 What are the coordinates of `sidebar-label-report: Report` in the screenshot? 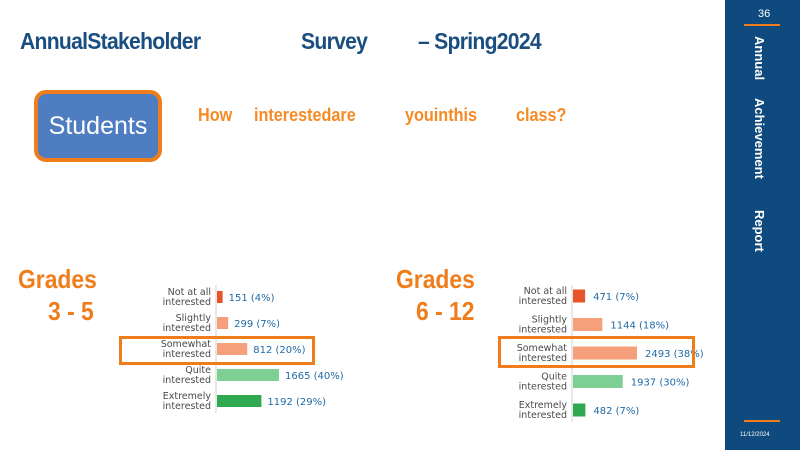 It's located at (759, 231).